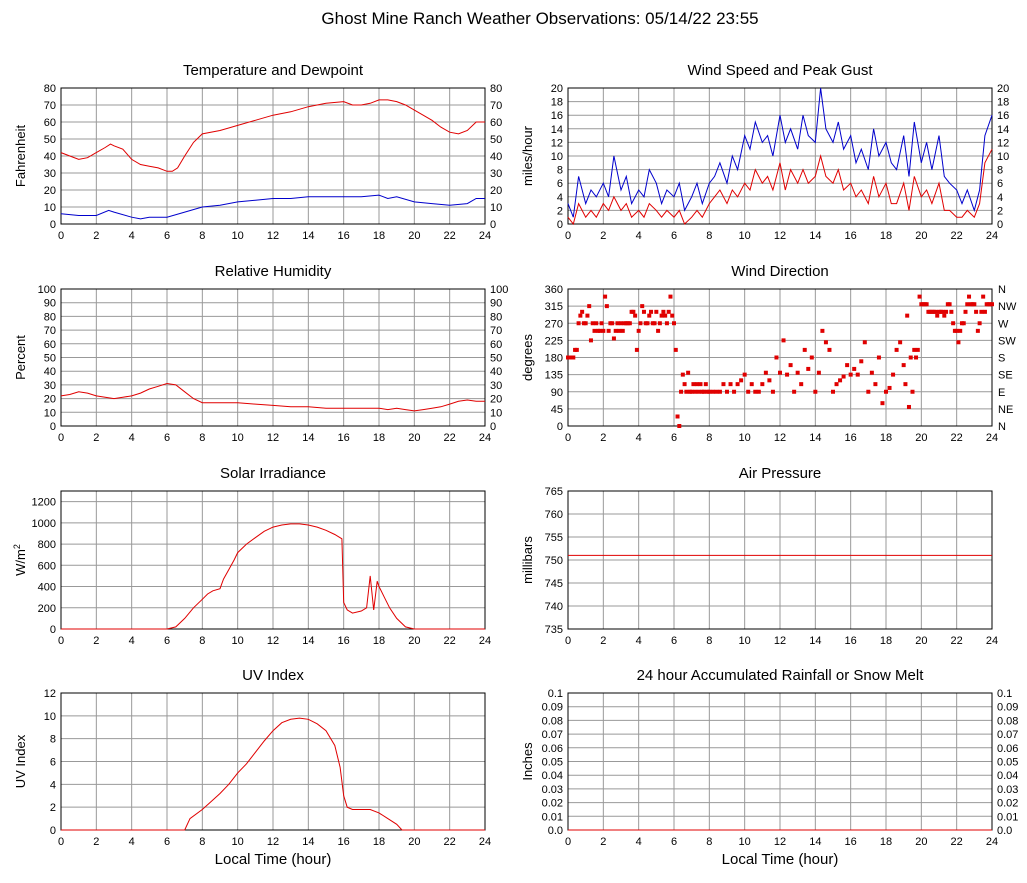 The height and width of the screenshot is (883, 1027). What do you see at coordinates (50, 106) in the screenshot?
I see `y-tick-label: 70` at bounding box center [50, 106].